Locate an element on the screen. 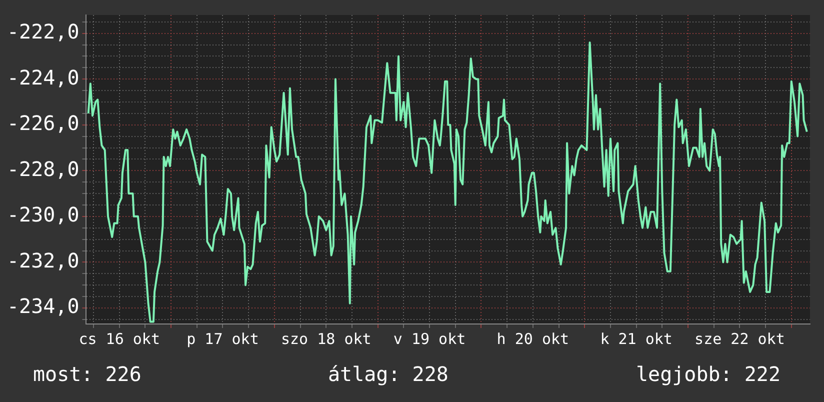 The image size is (824, 402). x-tick-label: v 19 okt is located at coordinates (429, 339).